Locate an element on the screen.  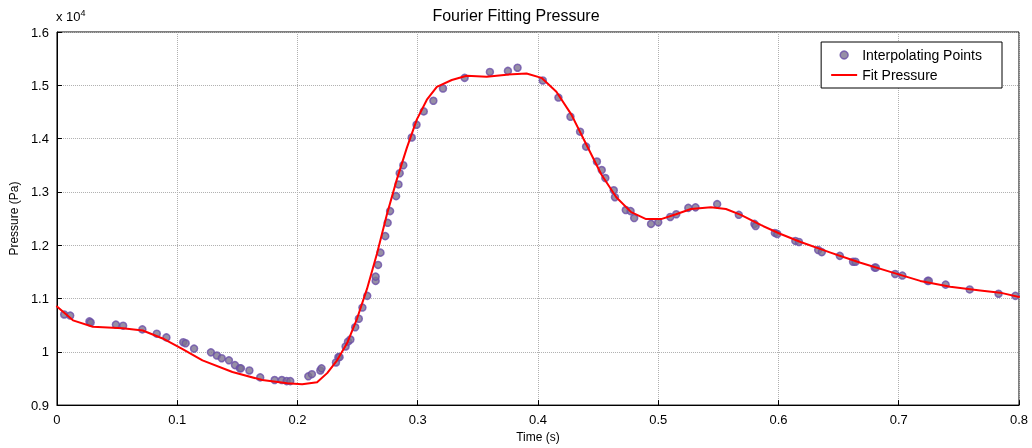
y-tick-label: 0.9 is located at coordinates (39, 405).